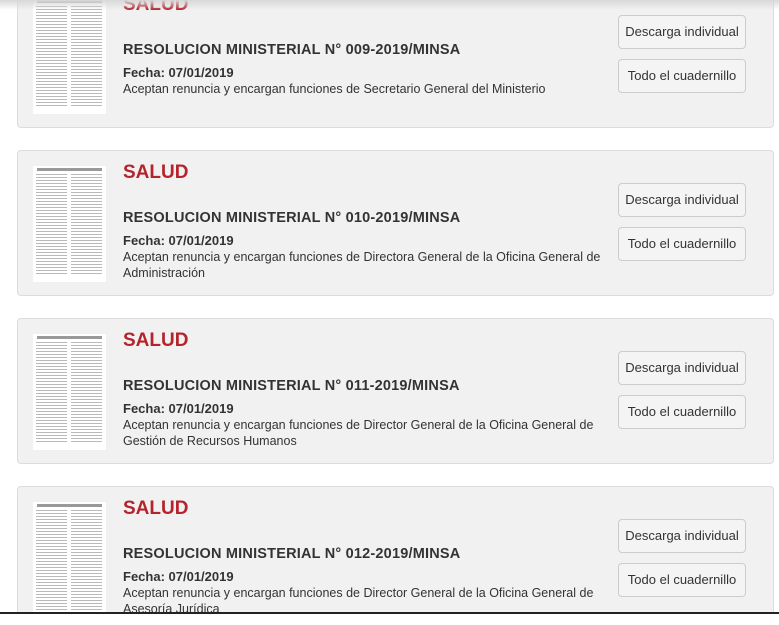 The height and width of the screenshot is (625, 779). What do you see at coordinates (389, 613) in the screenshot?
I see `bottom-divider` at bounding box center [389, 613].